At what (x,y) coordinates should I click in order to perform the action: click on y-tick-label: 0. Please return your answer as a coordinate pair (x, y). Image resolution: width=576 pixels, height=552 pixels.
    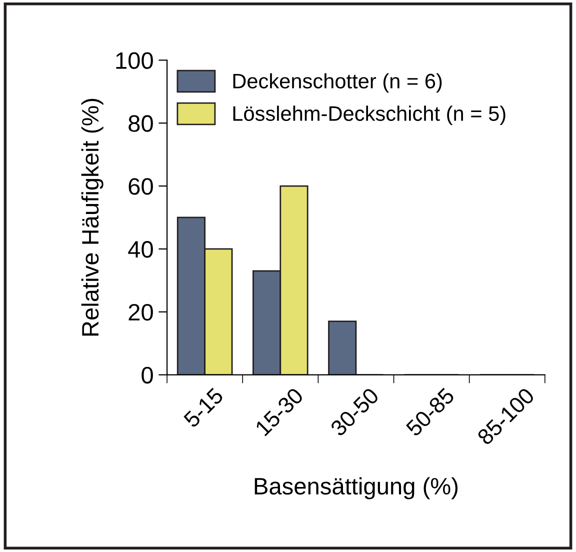
    Looking at the image, I should click on (147, 375).